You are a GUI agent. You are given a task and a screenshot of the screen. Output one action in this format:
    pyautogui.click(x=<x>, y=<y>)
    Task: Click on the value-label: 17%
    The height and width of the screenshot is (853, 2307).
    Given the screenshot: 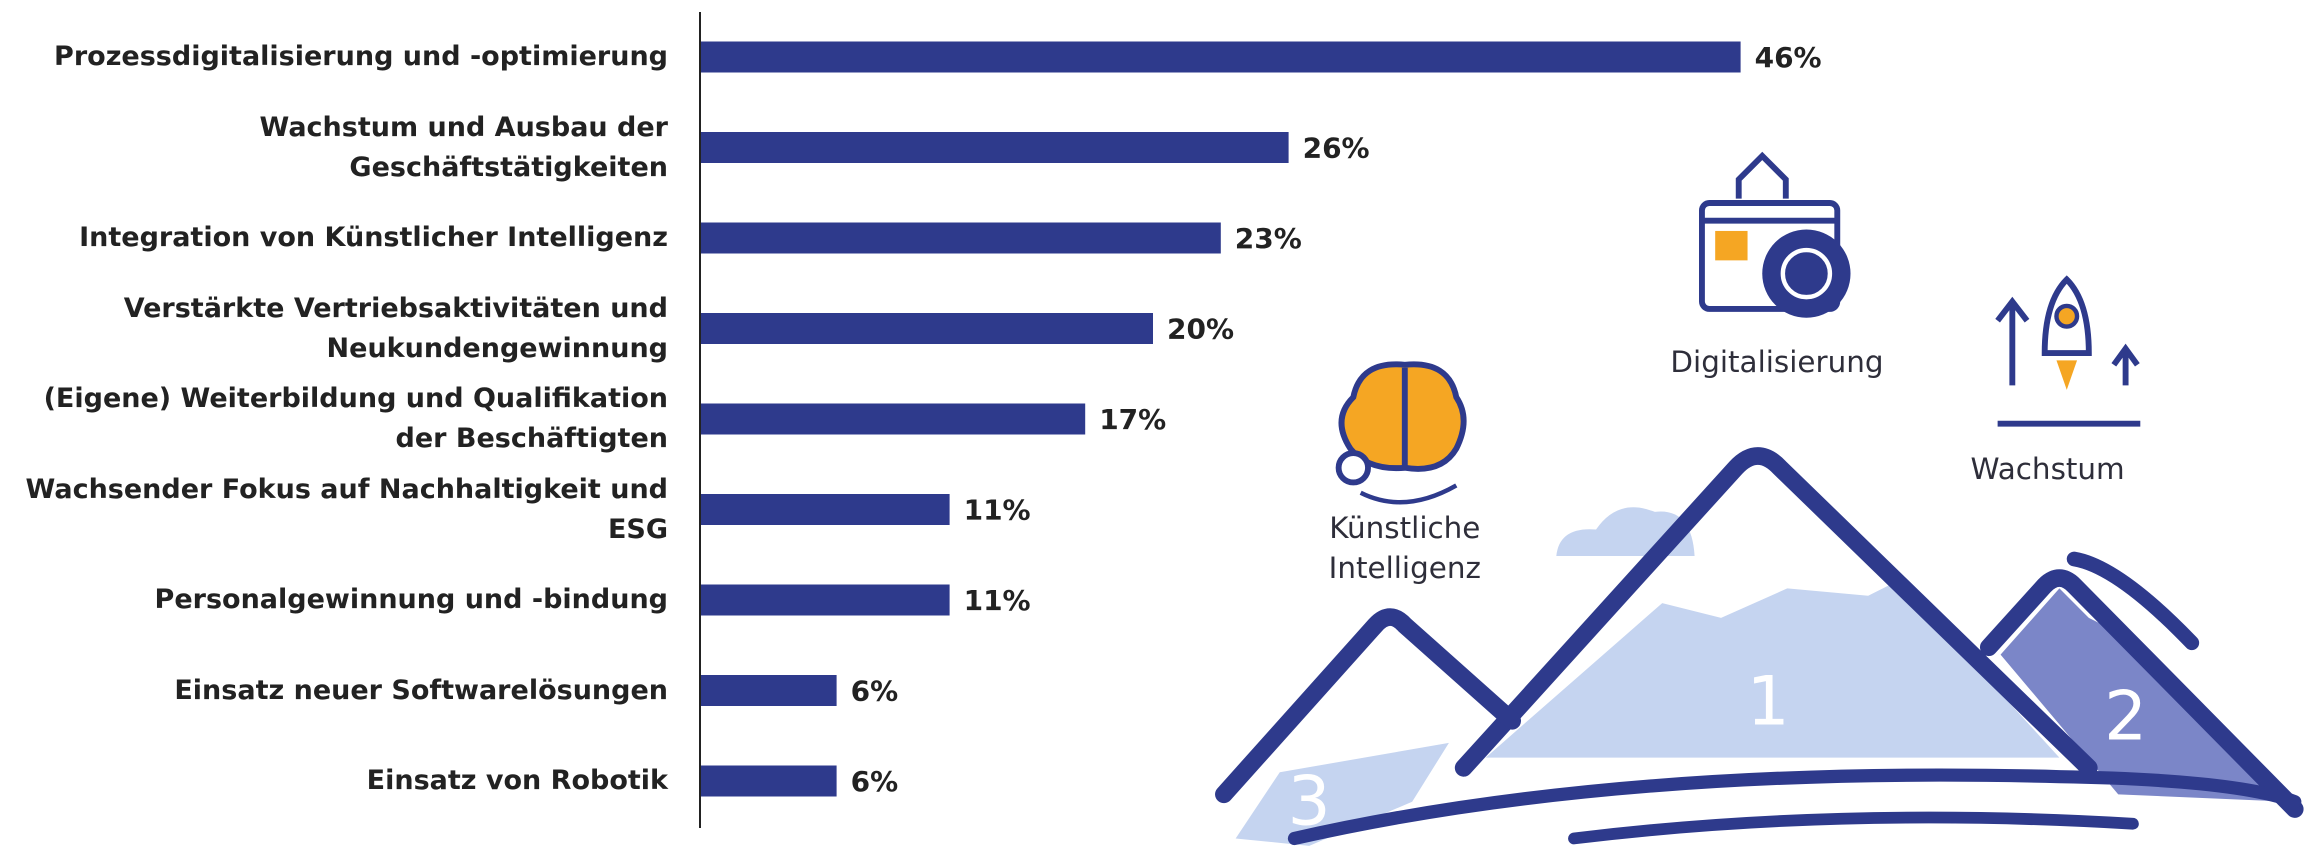 What is the action you would take?
    pyautogui.click(x=1132, y=419)
    